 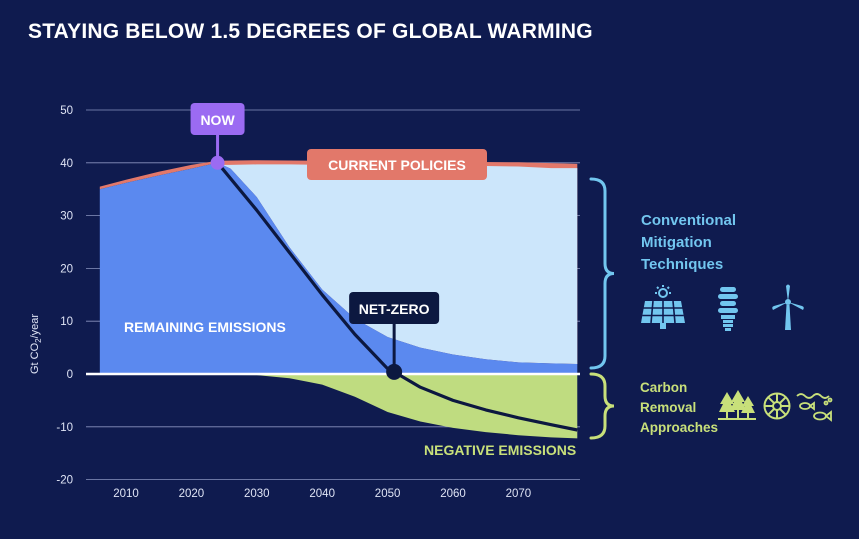 I want to click on x-tick-label: 2020, so click(x=192, y=494).